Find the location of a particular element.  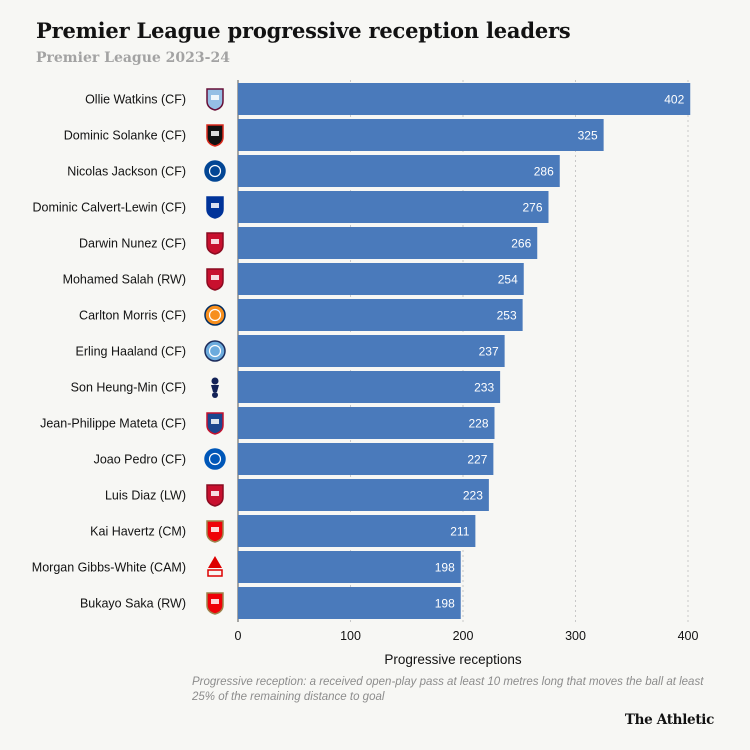

bar-value-label: 211 is located at coordinates (459, 532).